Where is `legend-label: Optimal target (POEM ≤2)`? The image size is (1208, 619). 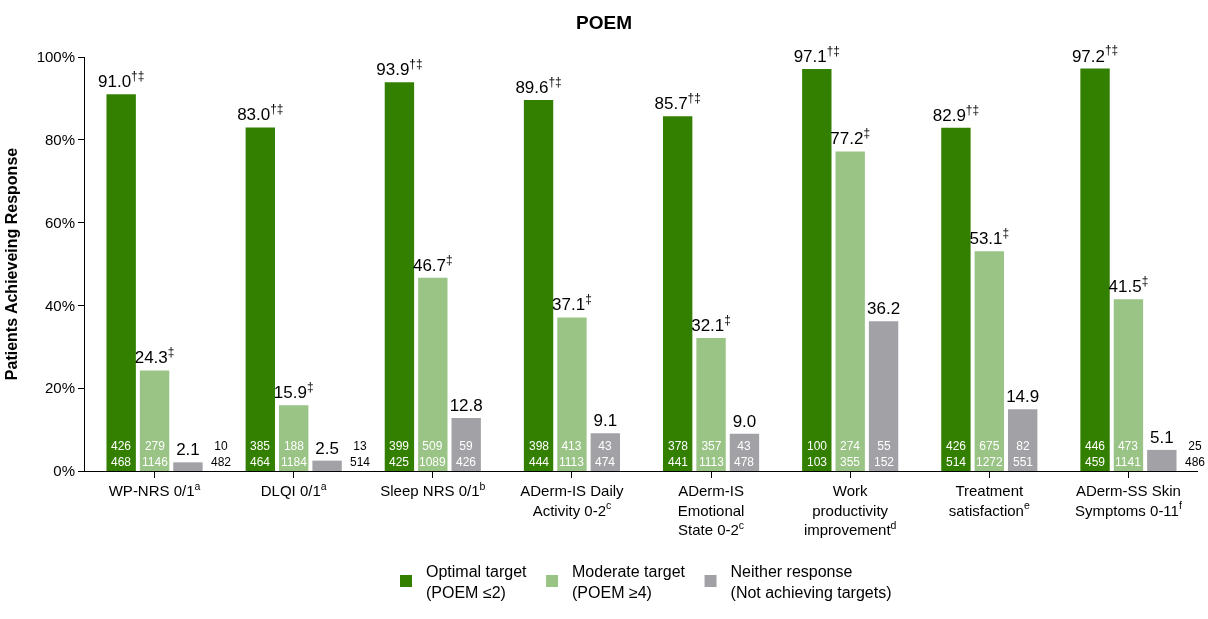 legend-label: Optimal target (POEM ≤2) is located at coordinates (477, 581).